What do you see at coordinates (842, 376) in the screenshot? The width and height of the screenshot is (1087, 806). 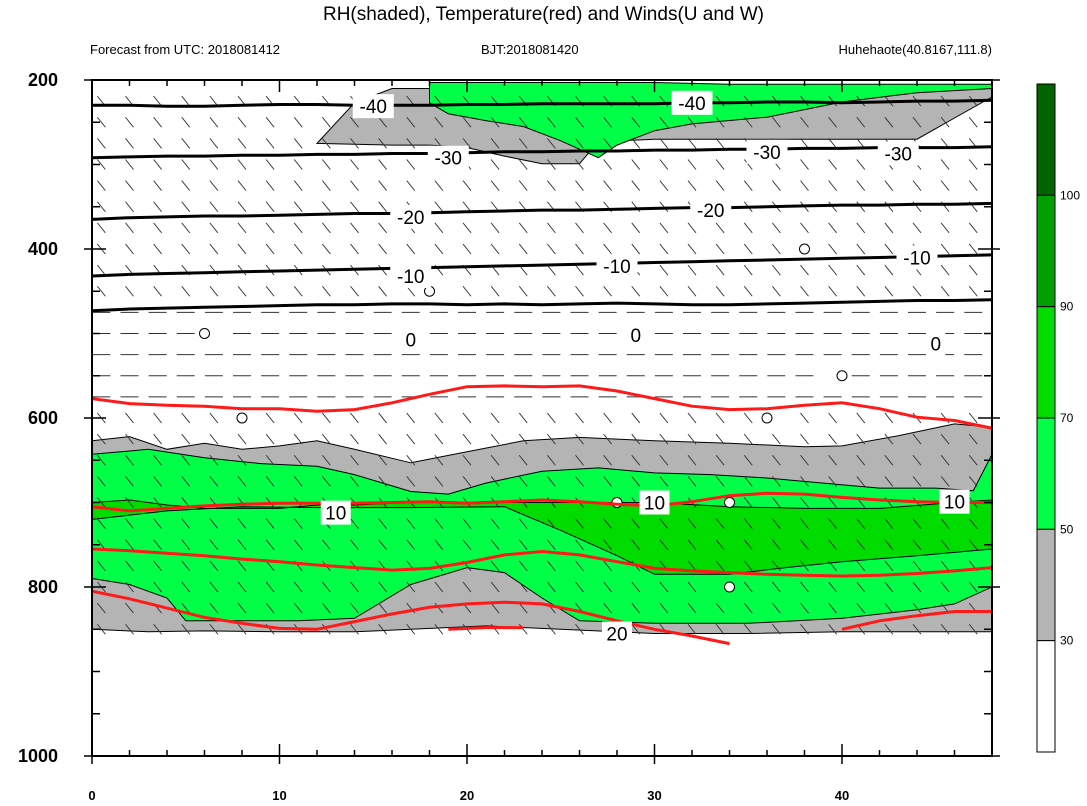 I see `calm-wind-marker` at bounding box center [842, 376].